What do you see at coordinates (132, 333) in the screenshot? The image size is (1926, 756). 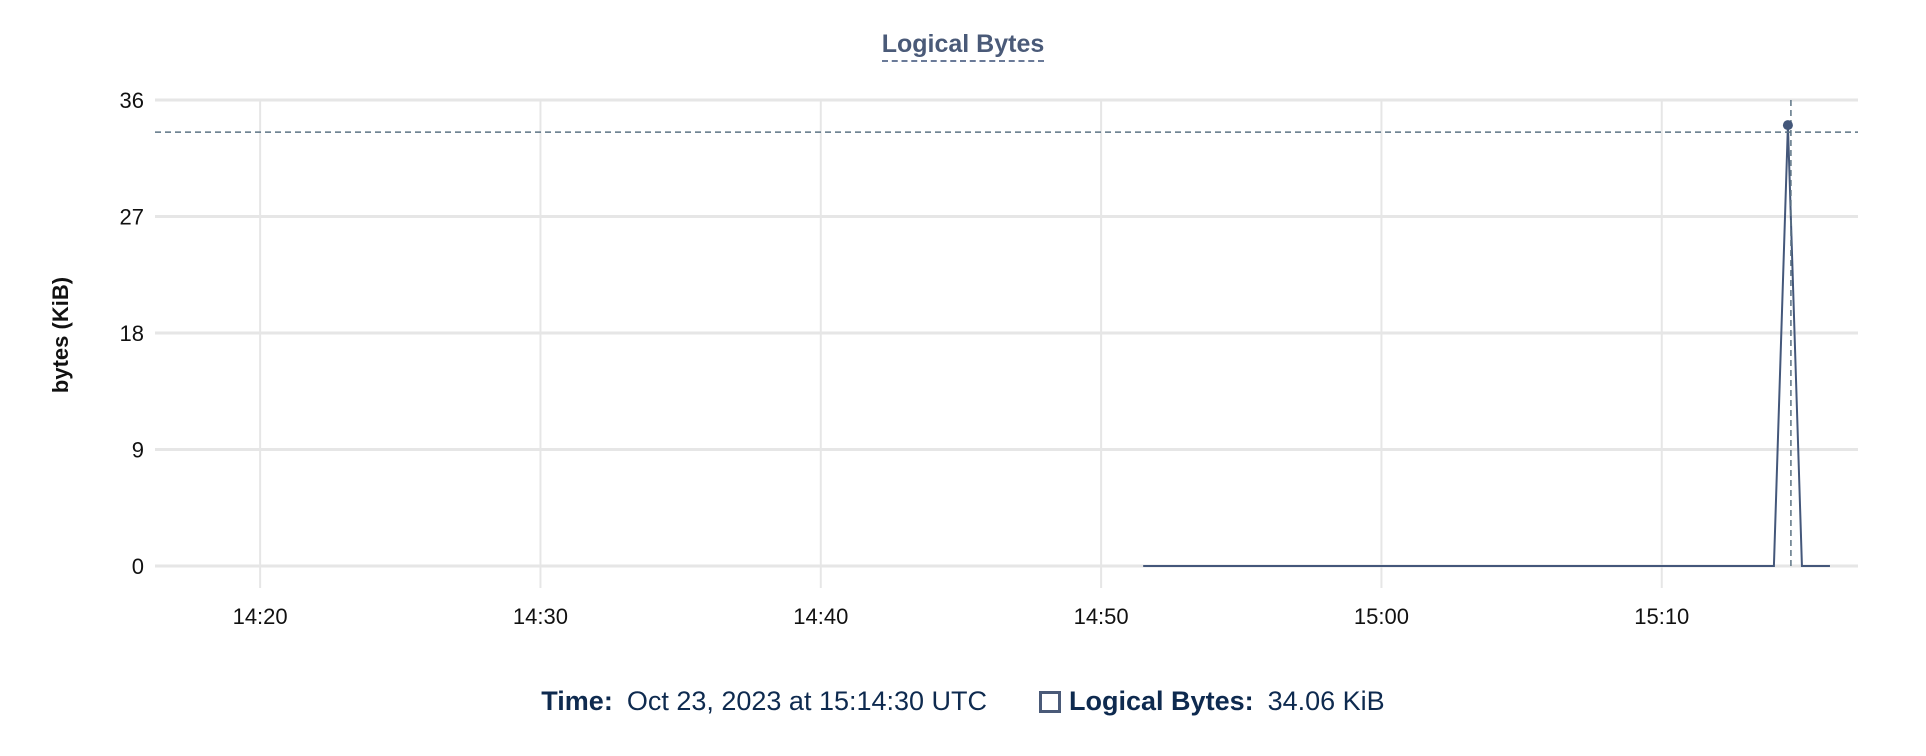 I see `y-tick-label: 18` at bounding box center [132, 333].